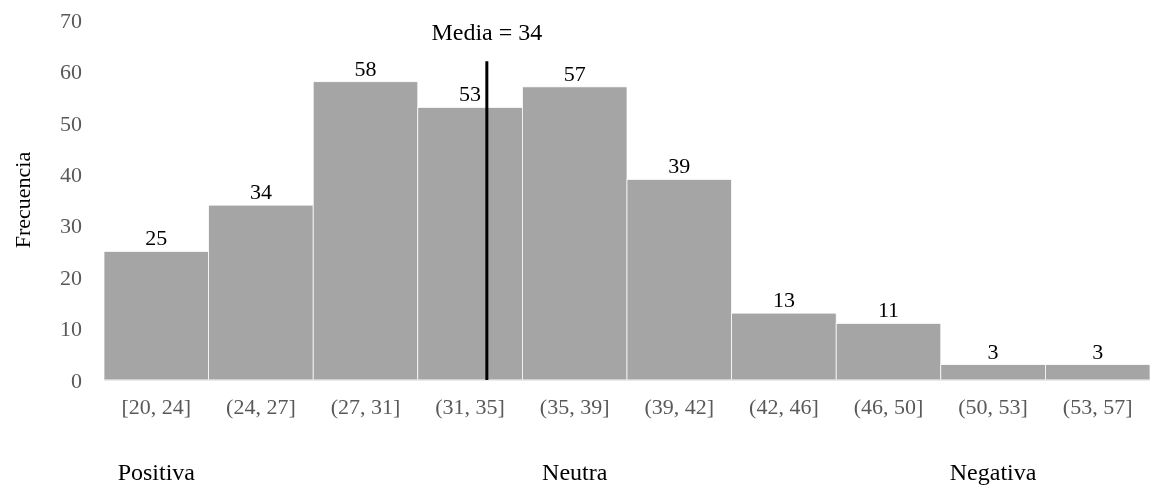  Describe the element at coordinates (261, 406) in the screenshot. I see `x-tick-label: (24, 27]` at that location.